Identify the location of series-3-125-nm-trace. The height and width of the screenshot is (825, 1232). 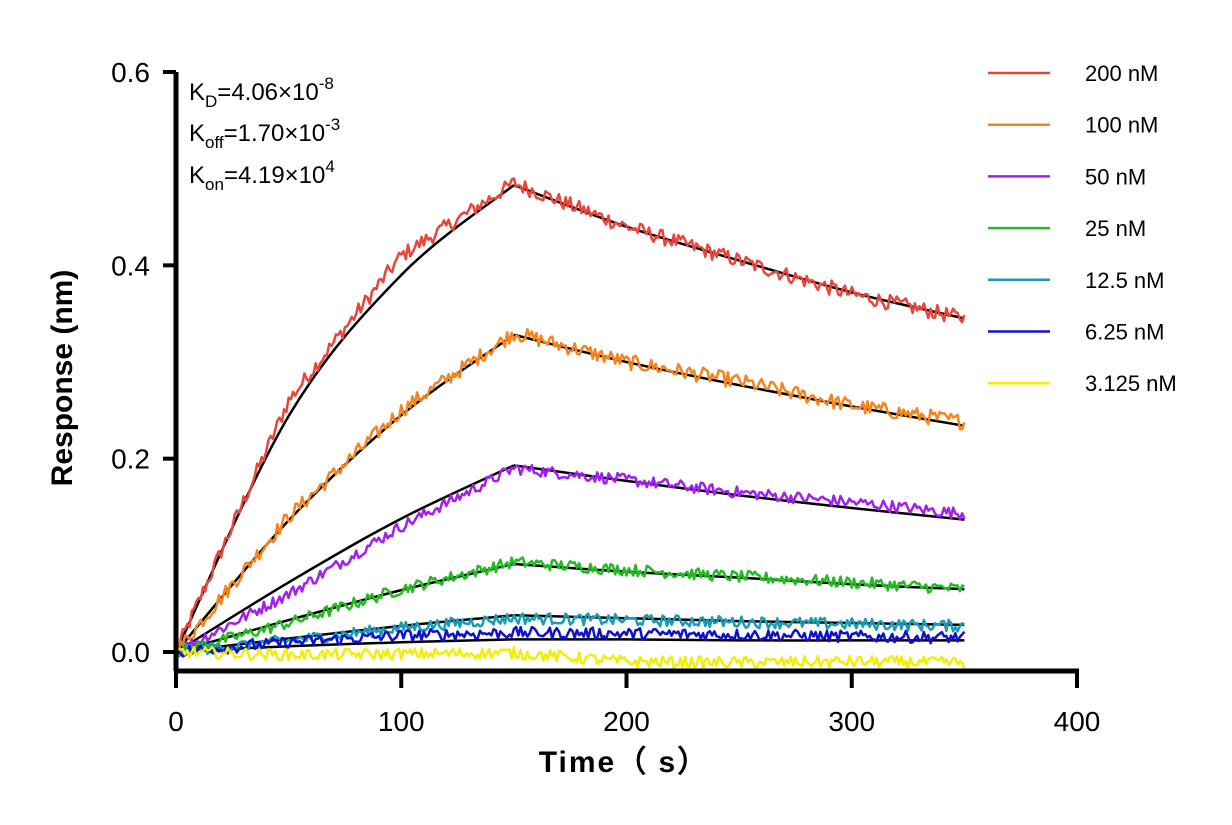
(570, 657).